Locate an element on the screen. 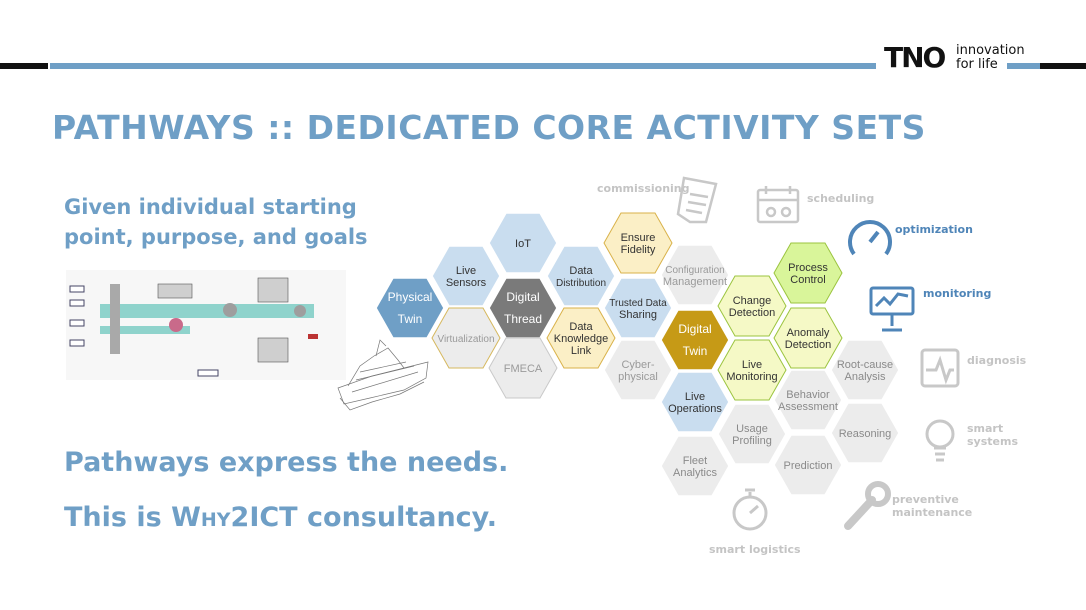 The width and height of the screenshot is (1086, 610). hex-shape-data-knowledge-link is located at coordinates (581, 338).